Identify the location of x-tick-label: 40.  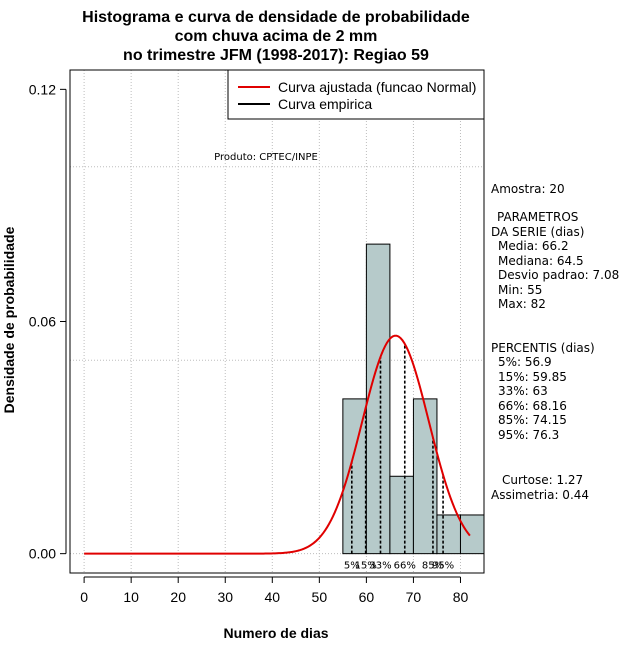
(273, 597).